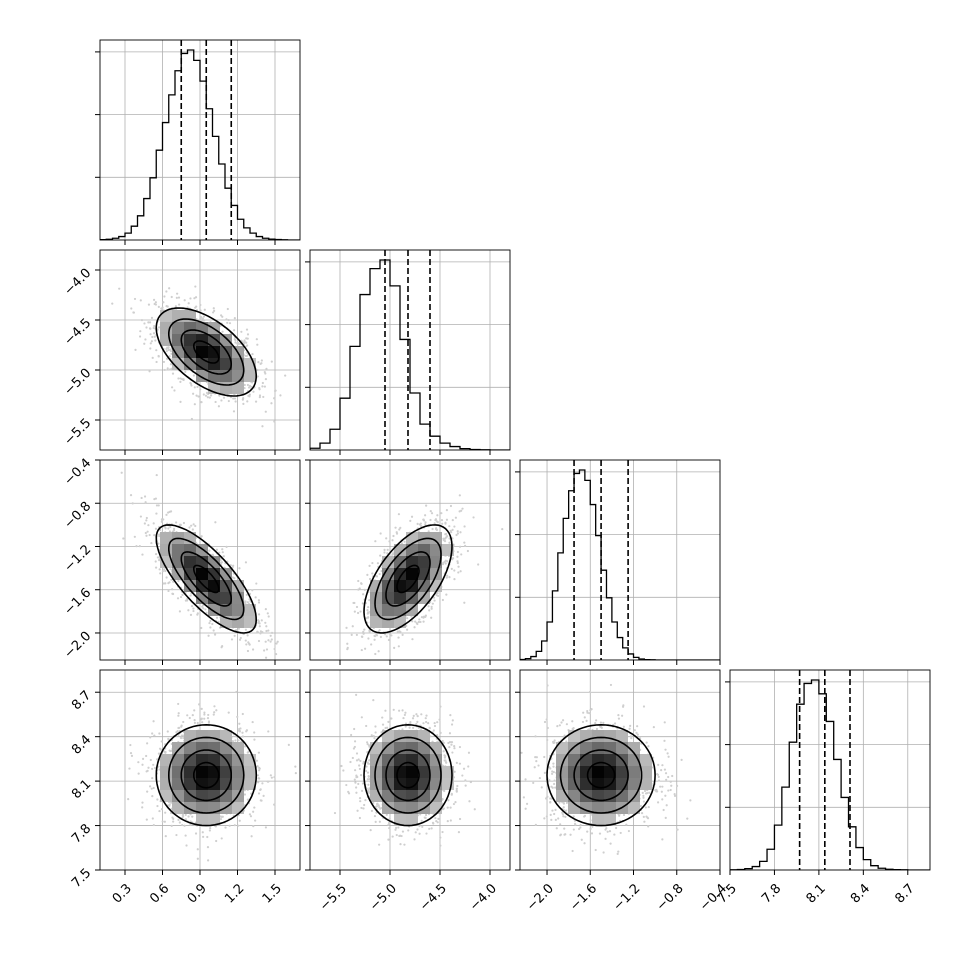 The width and height of the screenshot is (970, 970). Describe the element at coordinates (620, 564) in the screenshot. I see `histogram-step` at that location.